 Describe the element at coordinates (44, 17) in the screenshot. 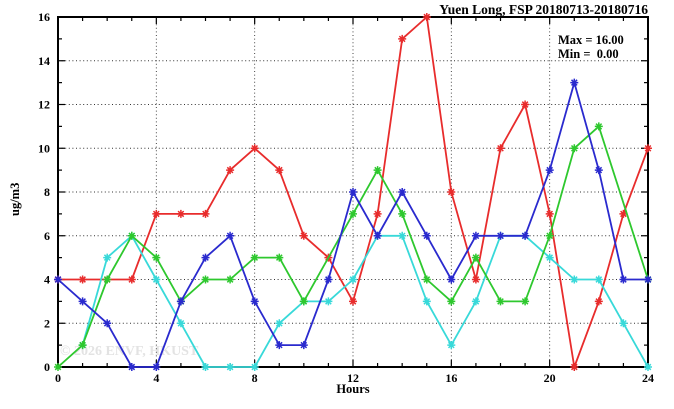

I see `y-tick-label-16: 16` at that location.